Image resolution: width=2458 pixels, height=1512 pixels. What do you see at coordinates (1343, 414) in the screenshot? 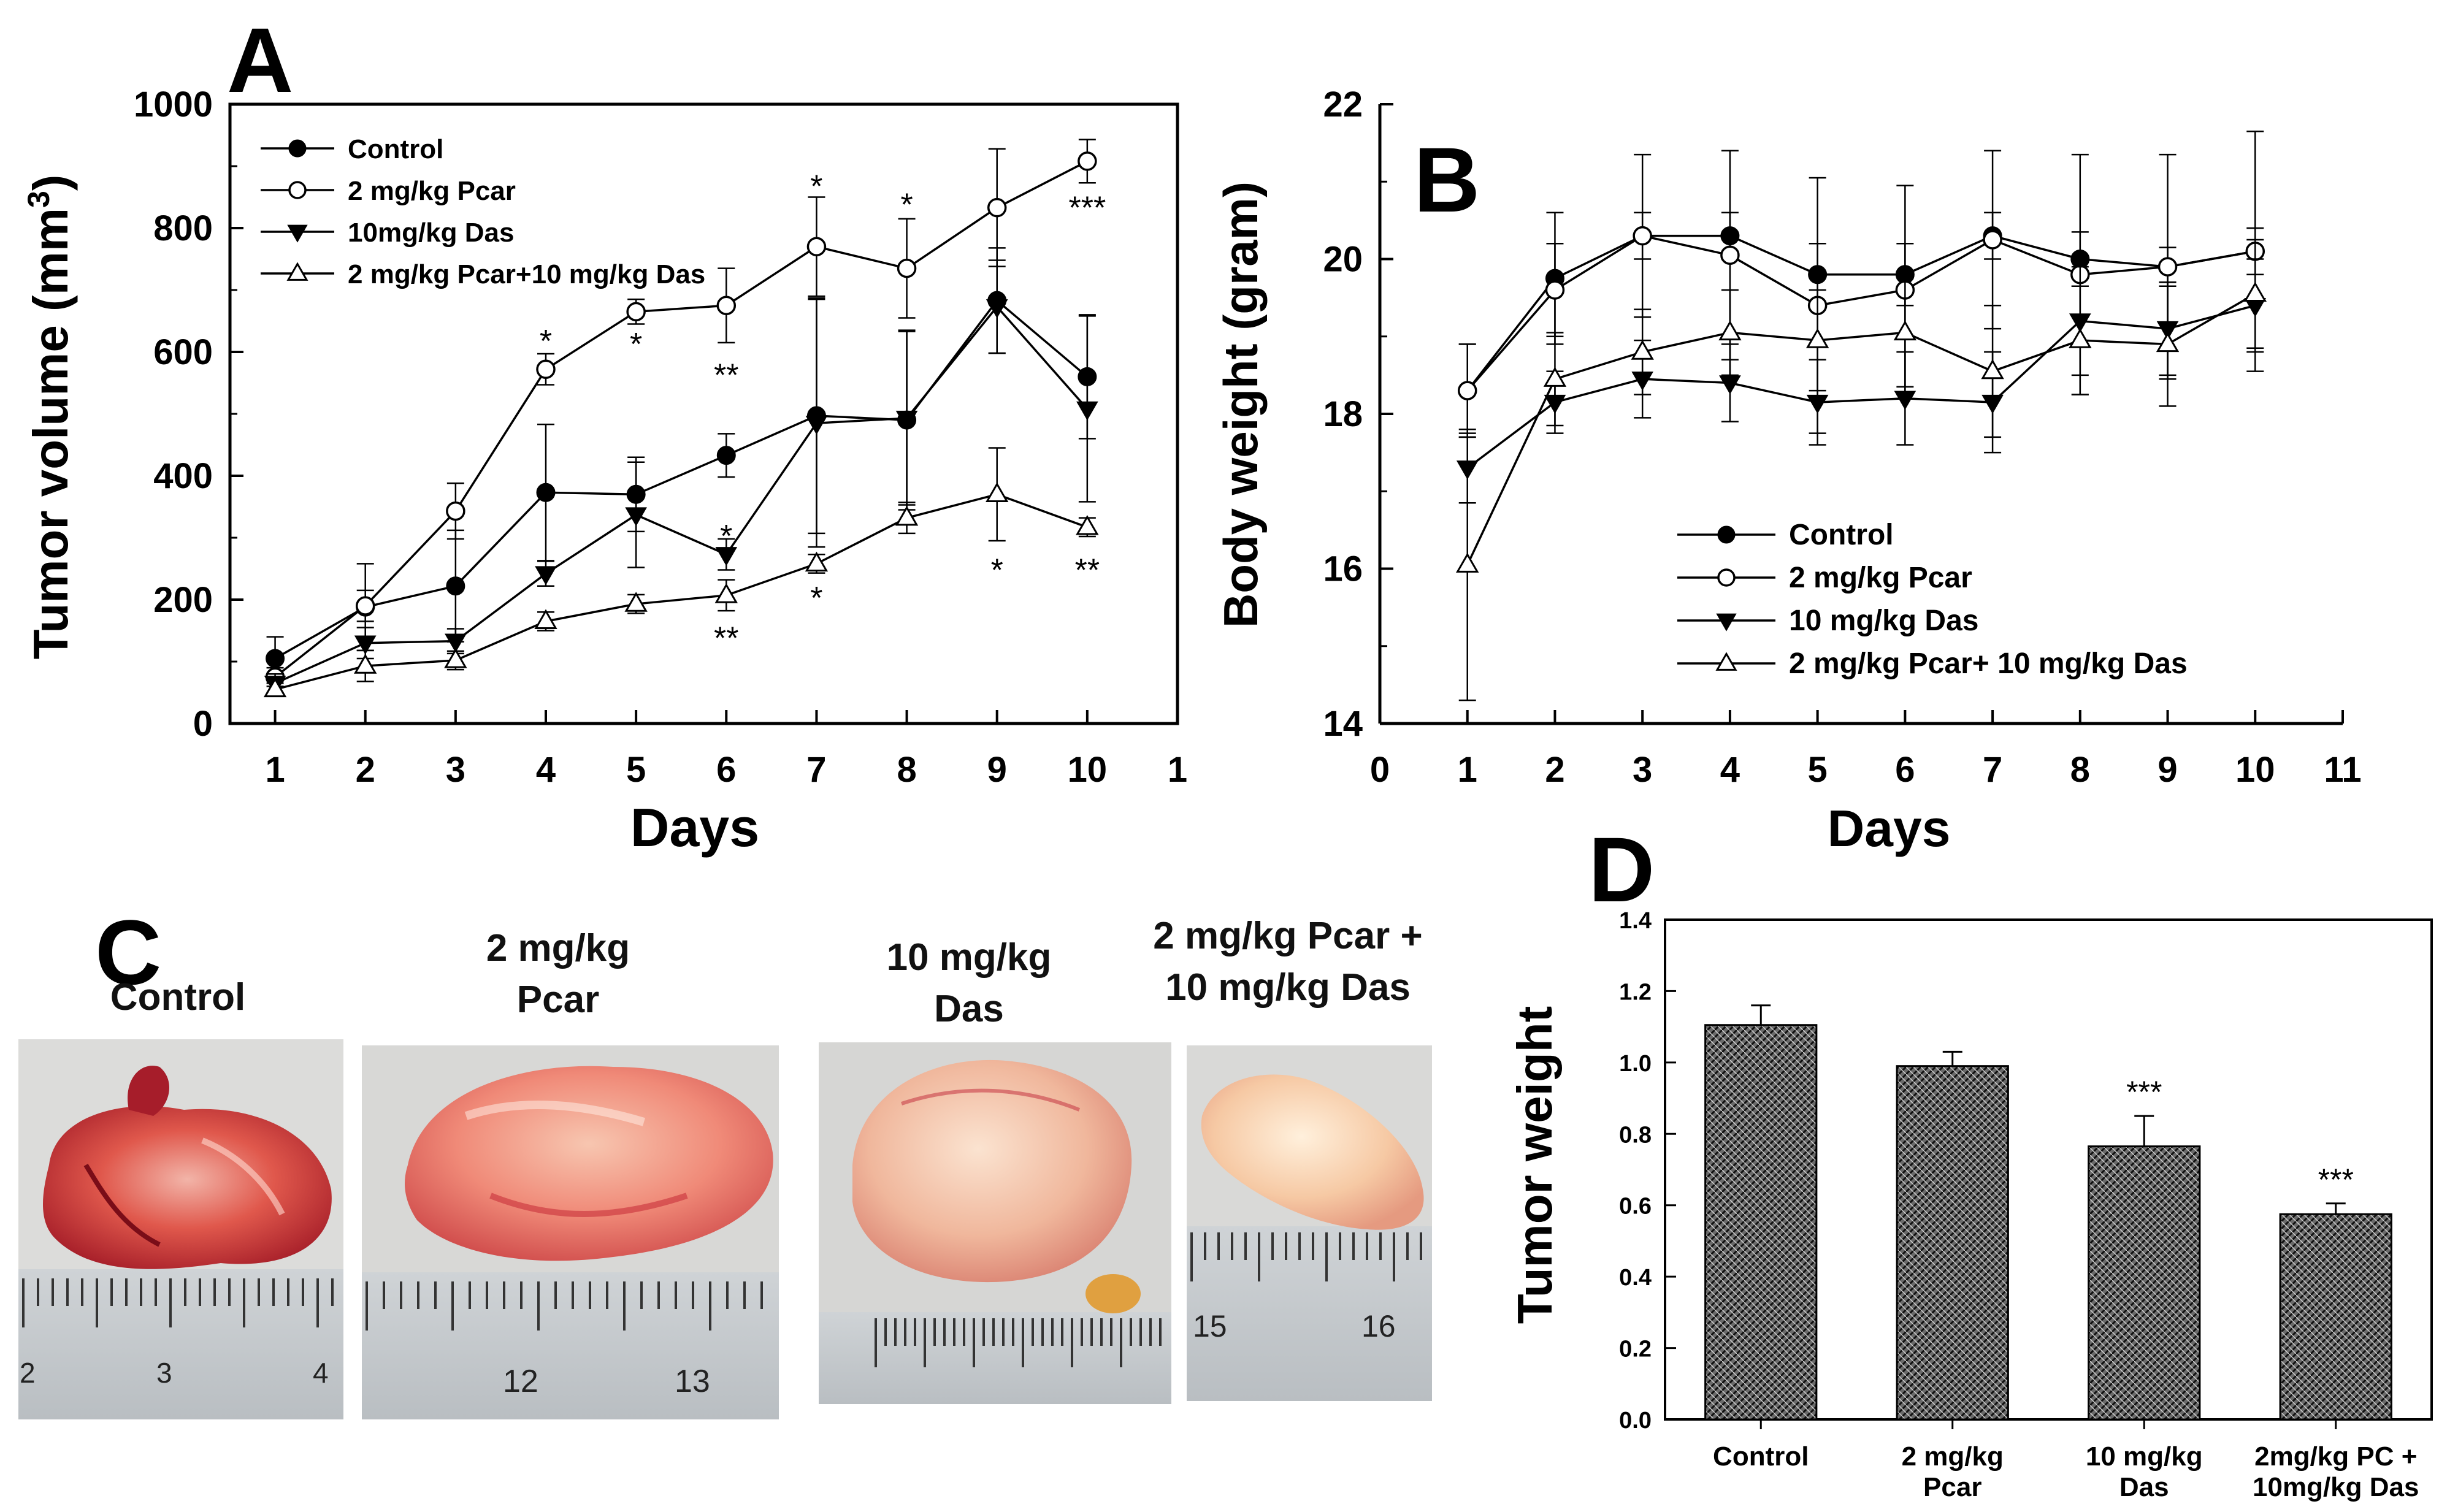
I see `chart-b-ytick-label: 18` at bounding box center [1343, 414].